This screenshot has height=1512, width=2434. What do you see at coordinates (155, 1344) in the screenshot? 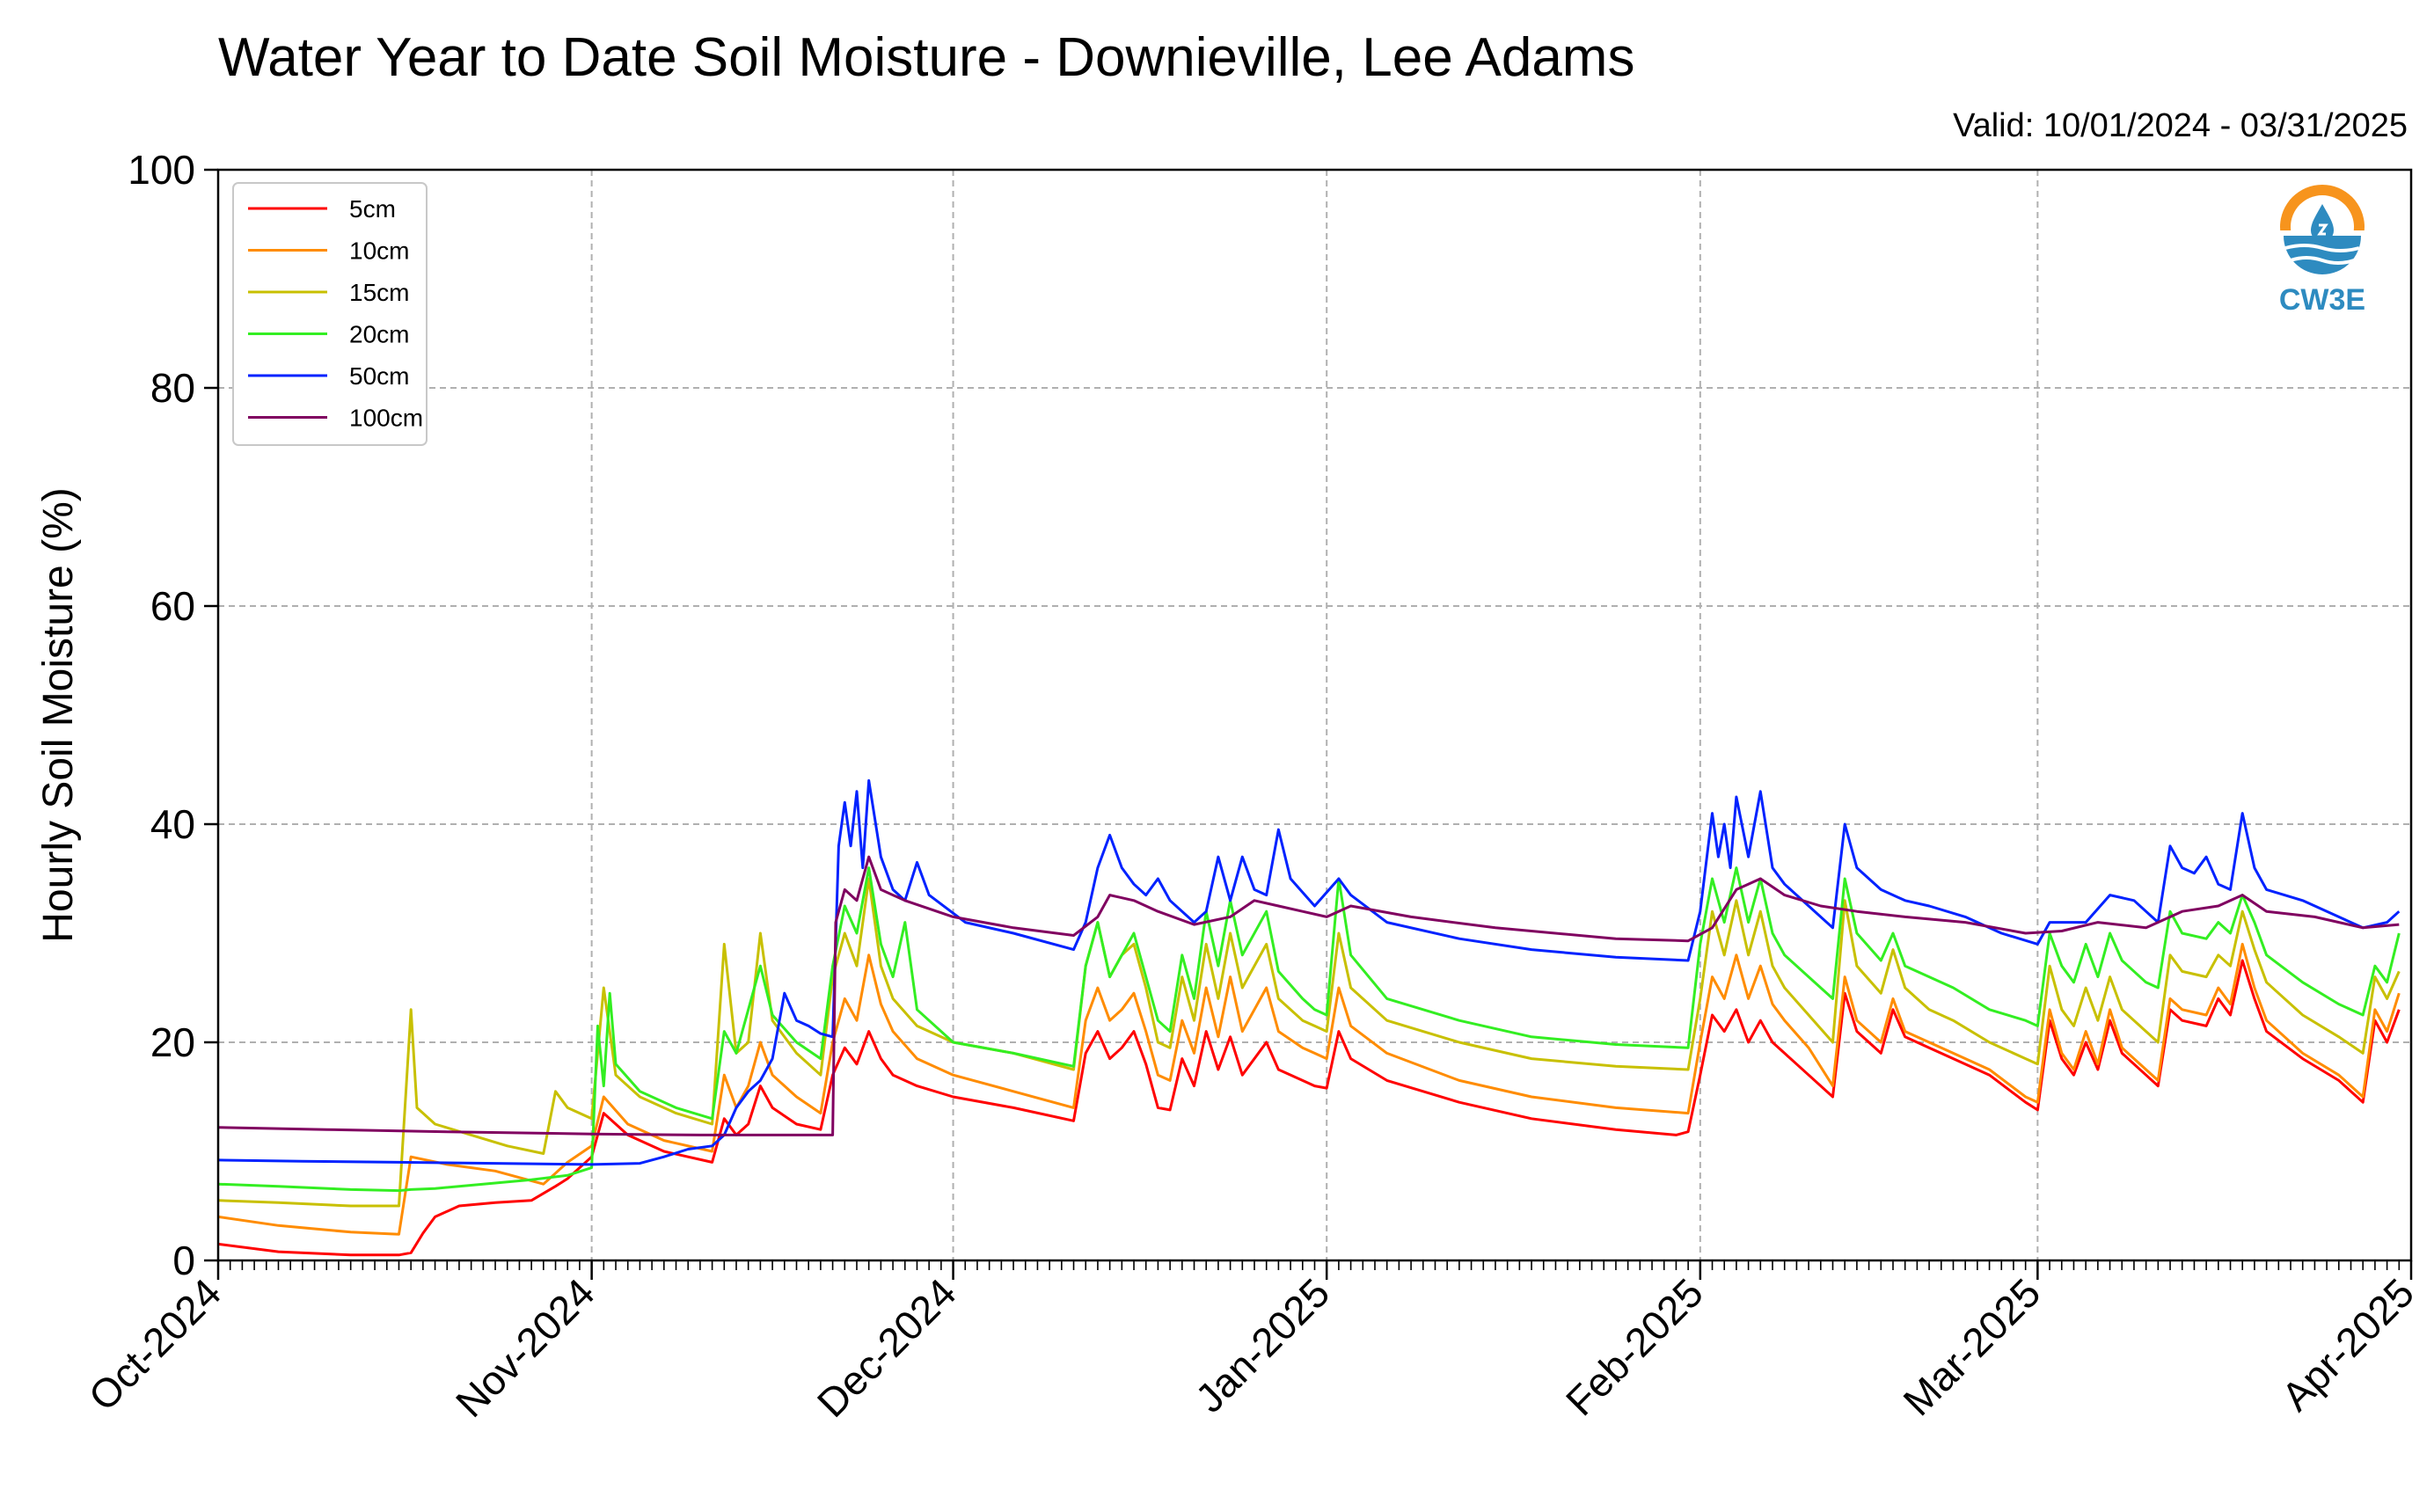
I see `x-tick-label: Oct-2024` at bounding box center [155, 1344].